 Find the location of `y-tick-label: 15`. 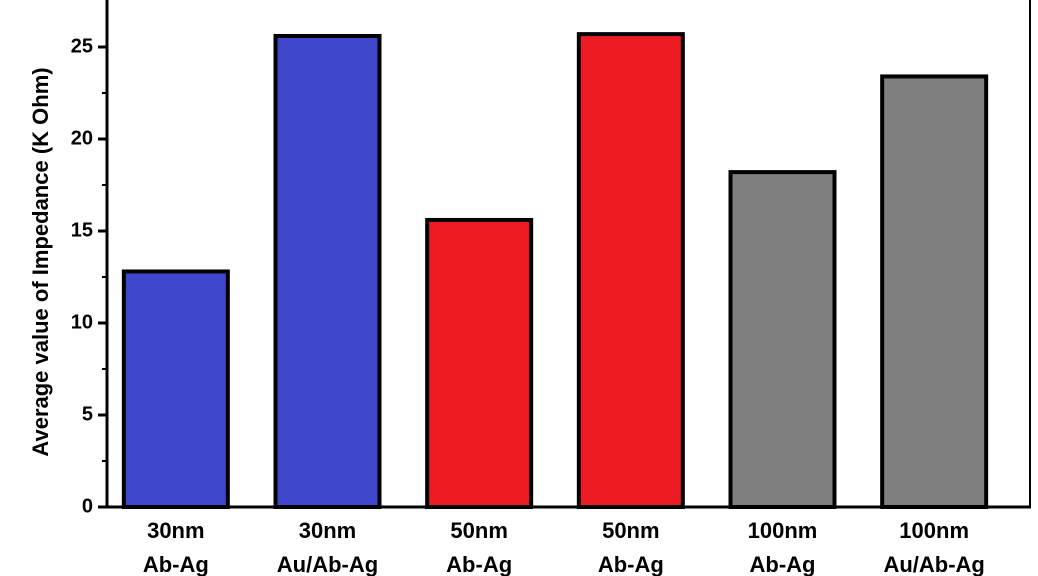

y-tick-label: 15 is located at coordinates (82, 230).